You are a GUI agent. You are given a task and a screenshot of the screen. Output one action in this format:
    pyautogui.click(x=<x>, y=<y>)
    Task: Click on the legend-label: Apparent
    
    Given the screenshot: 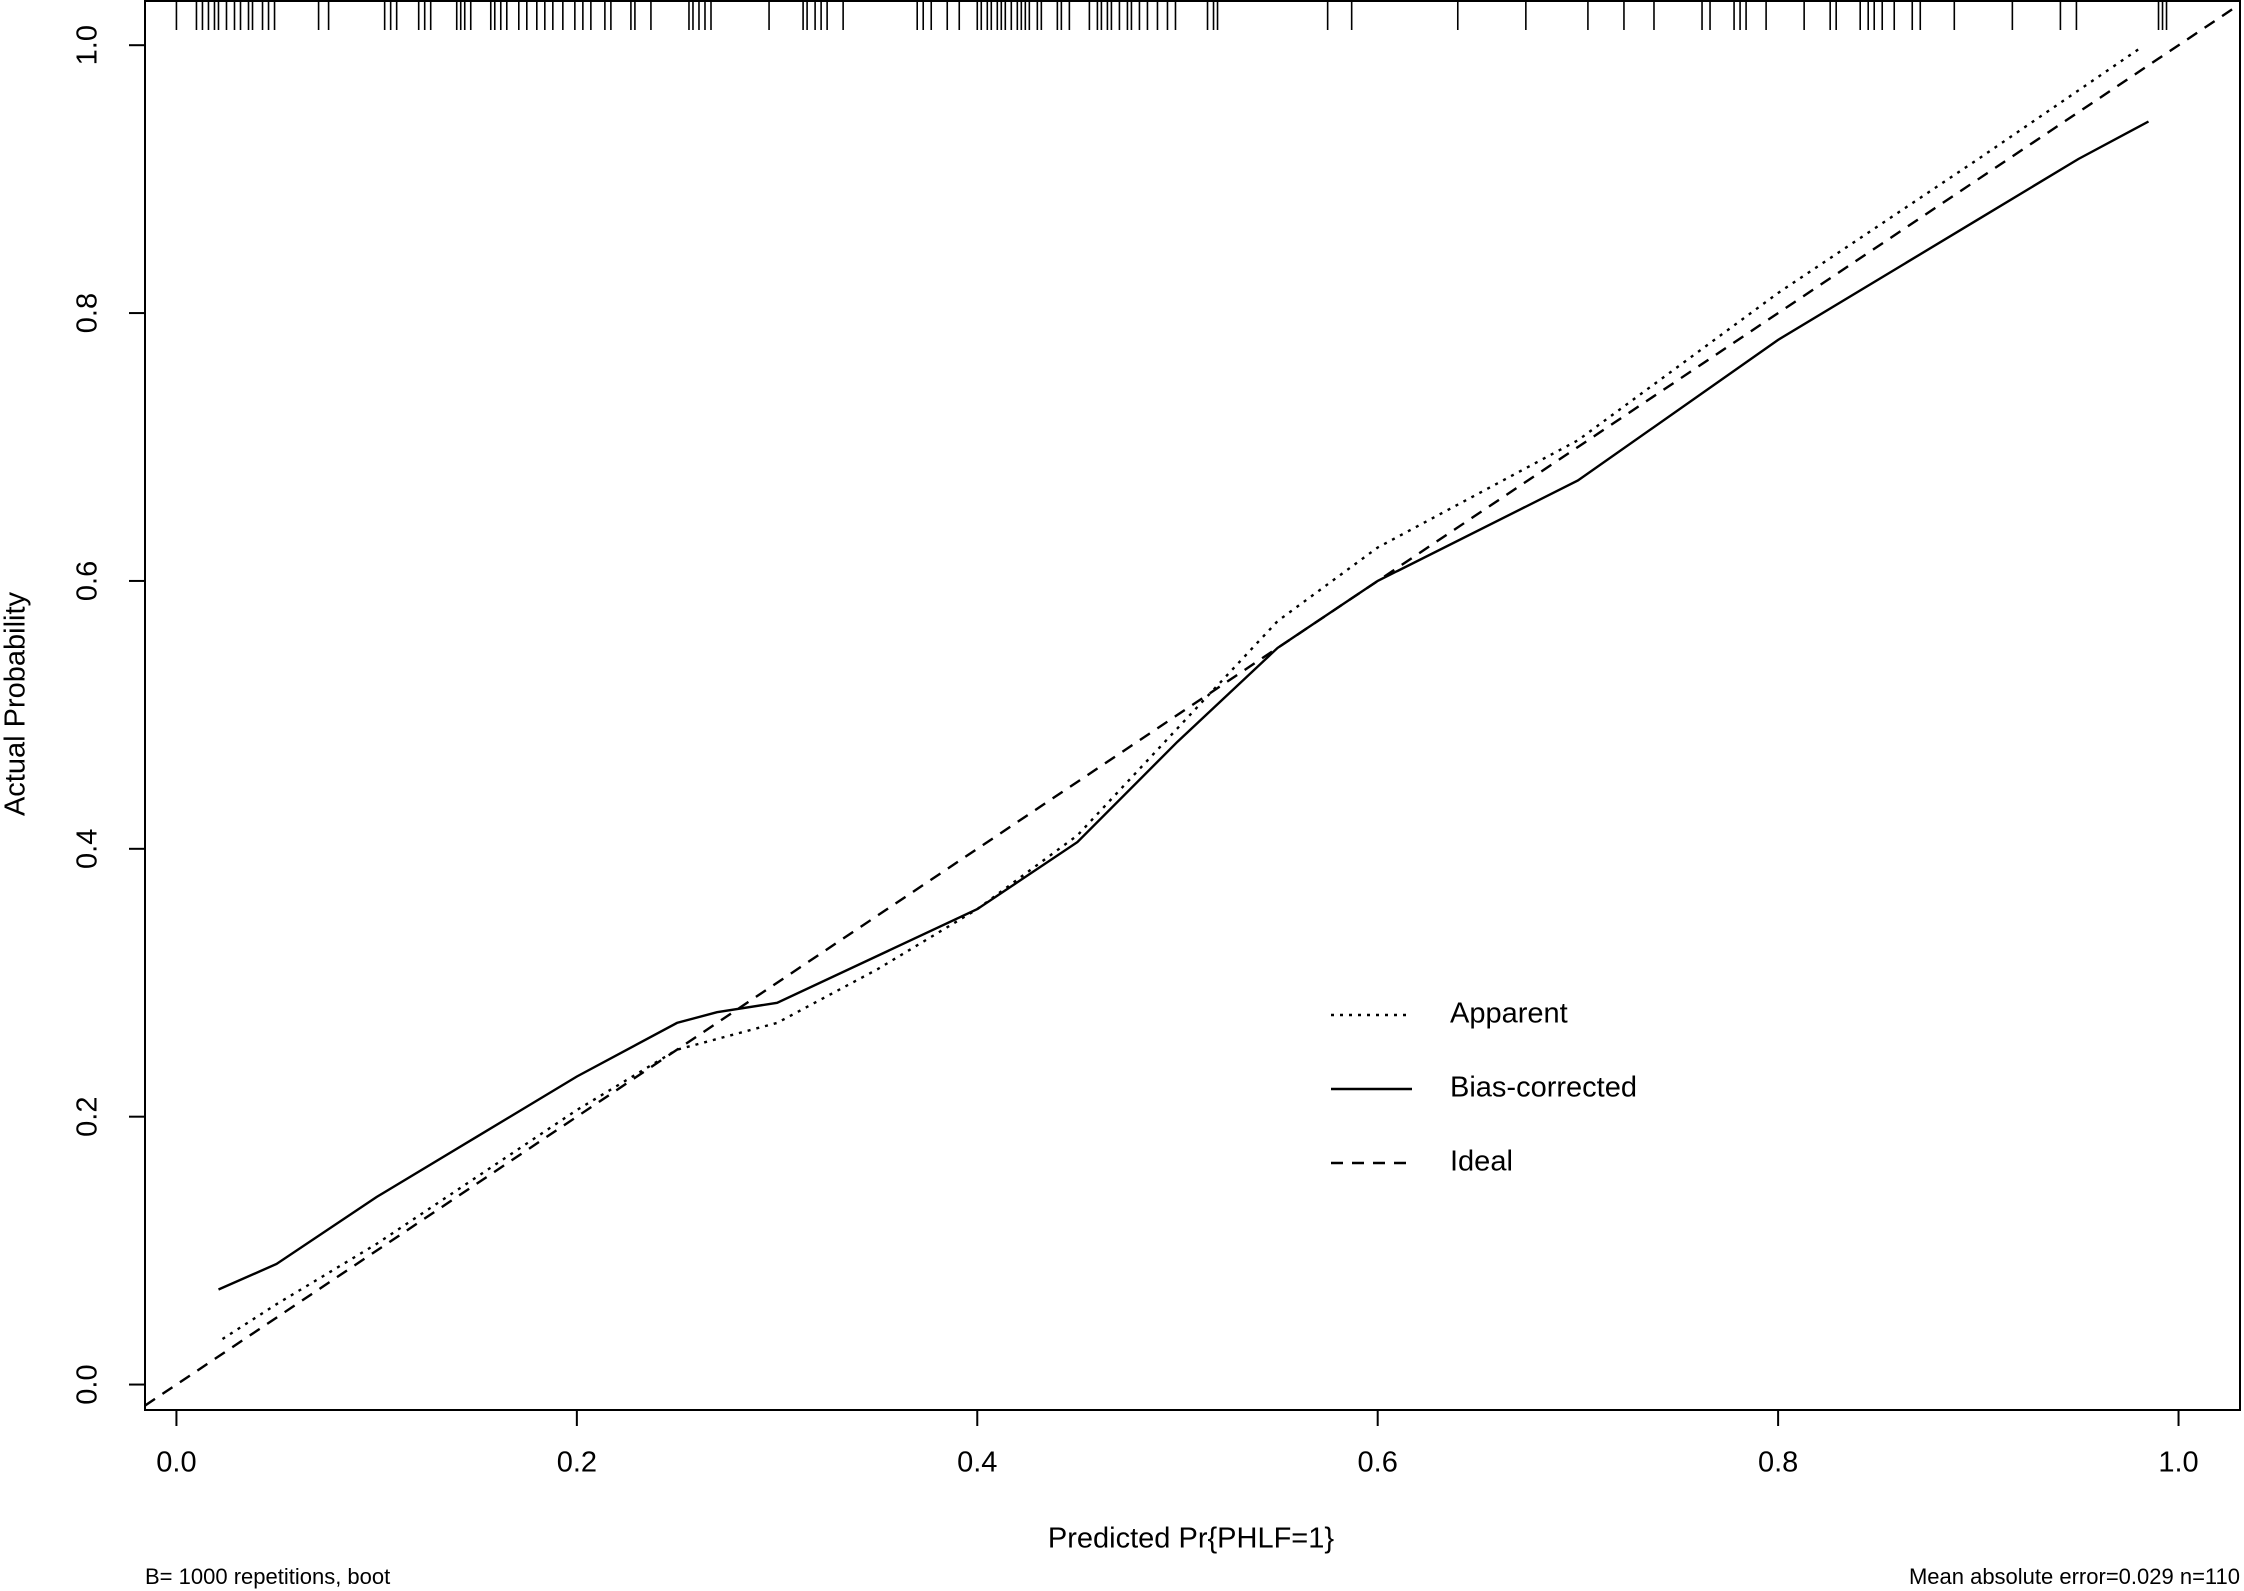 What is the action you would take?
    pyautogui.click(x=1509, y=1014)
    